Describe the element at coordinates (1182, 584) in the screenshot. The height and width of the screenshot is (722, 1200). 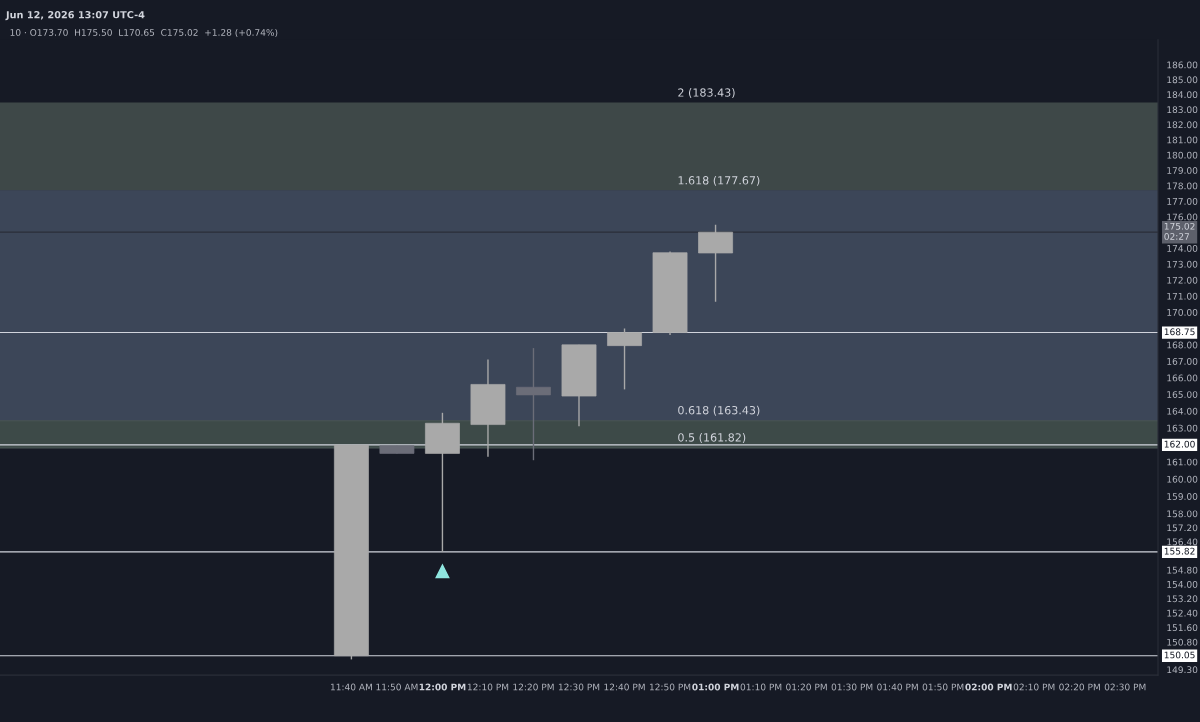
I see `y-tick-label: 154.00` at that location.